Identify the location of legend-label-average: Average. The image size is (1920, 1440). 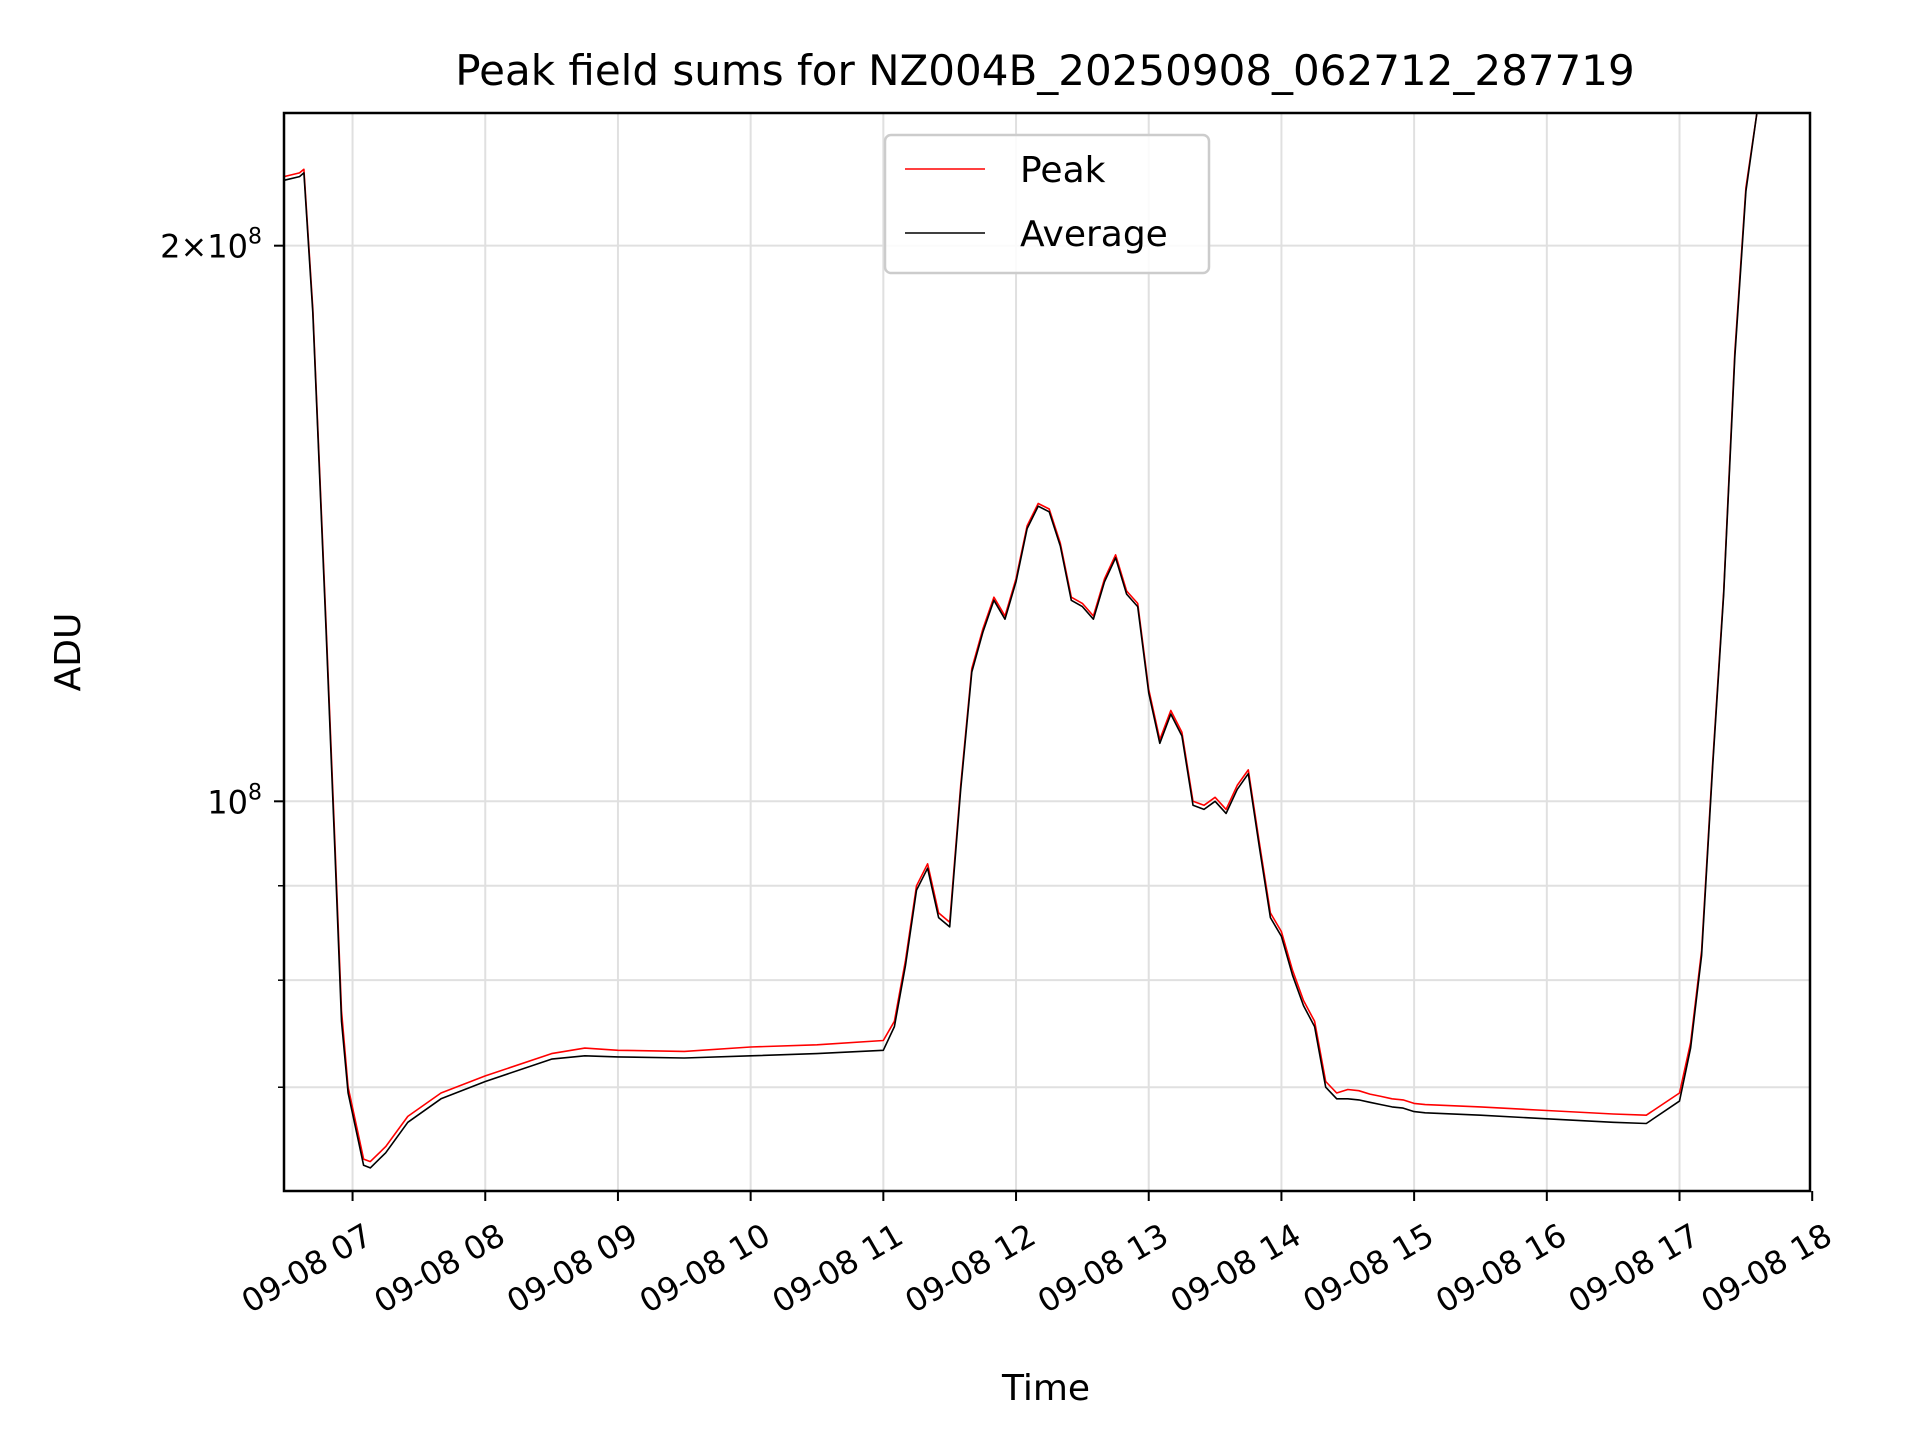
(1094, 234).